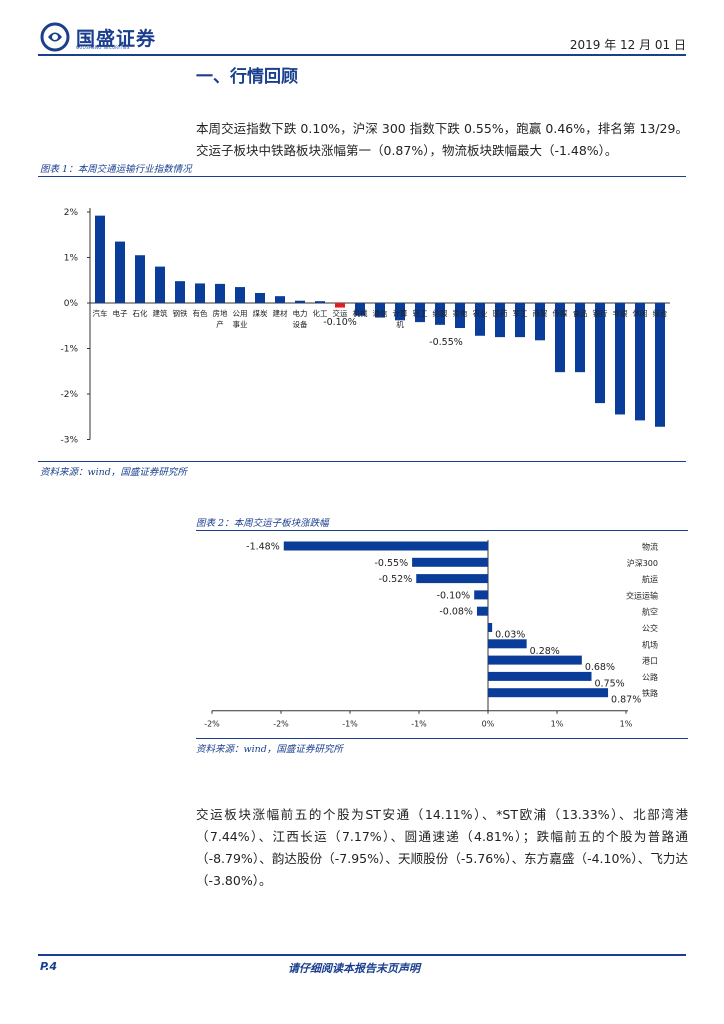 Image resolution: width=724 pixels, height=1024 pixels. Describe the element at coordinates (380, 313) in the screenshot. I see `x-category-label: 通信` at that location.